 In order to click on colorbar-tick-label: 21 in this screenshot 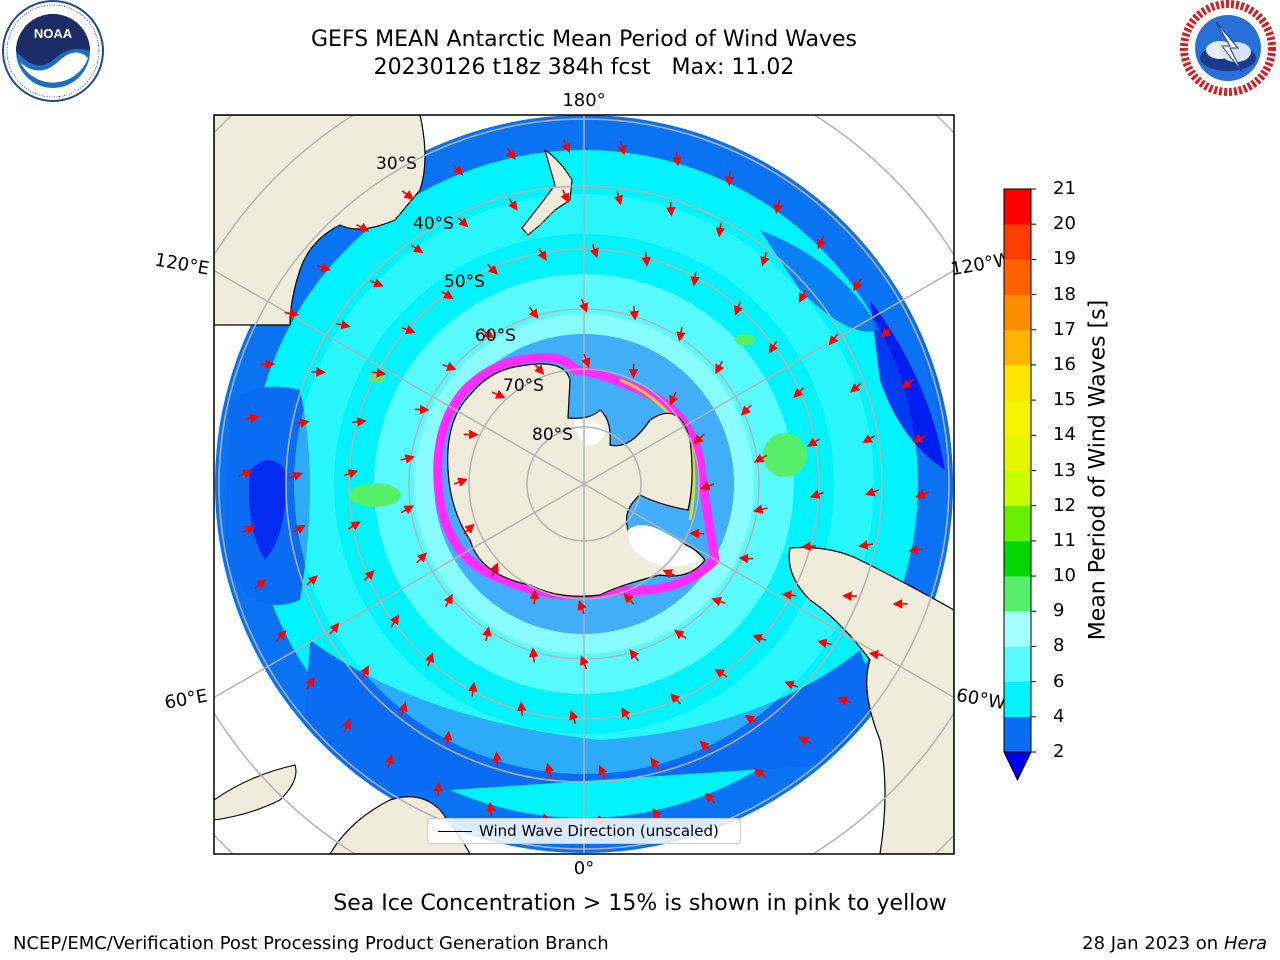, I will do `click(1064, 188)`.